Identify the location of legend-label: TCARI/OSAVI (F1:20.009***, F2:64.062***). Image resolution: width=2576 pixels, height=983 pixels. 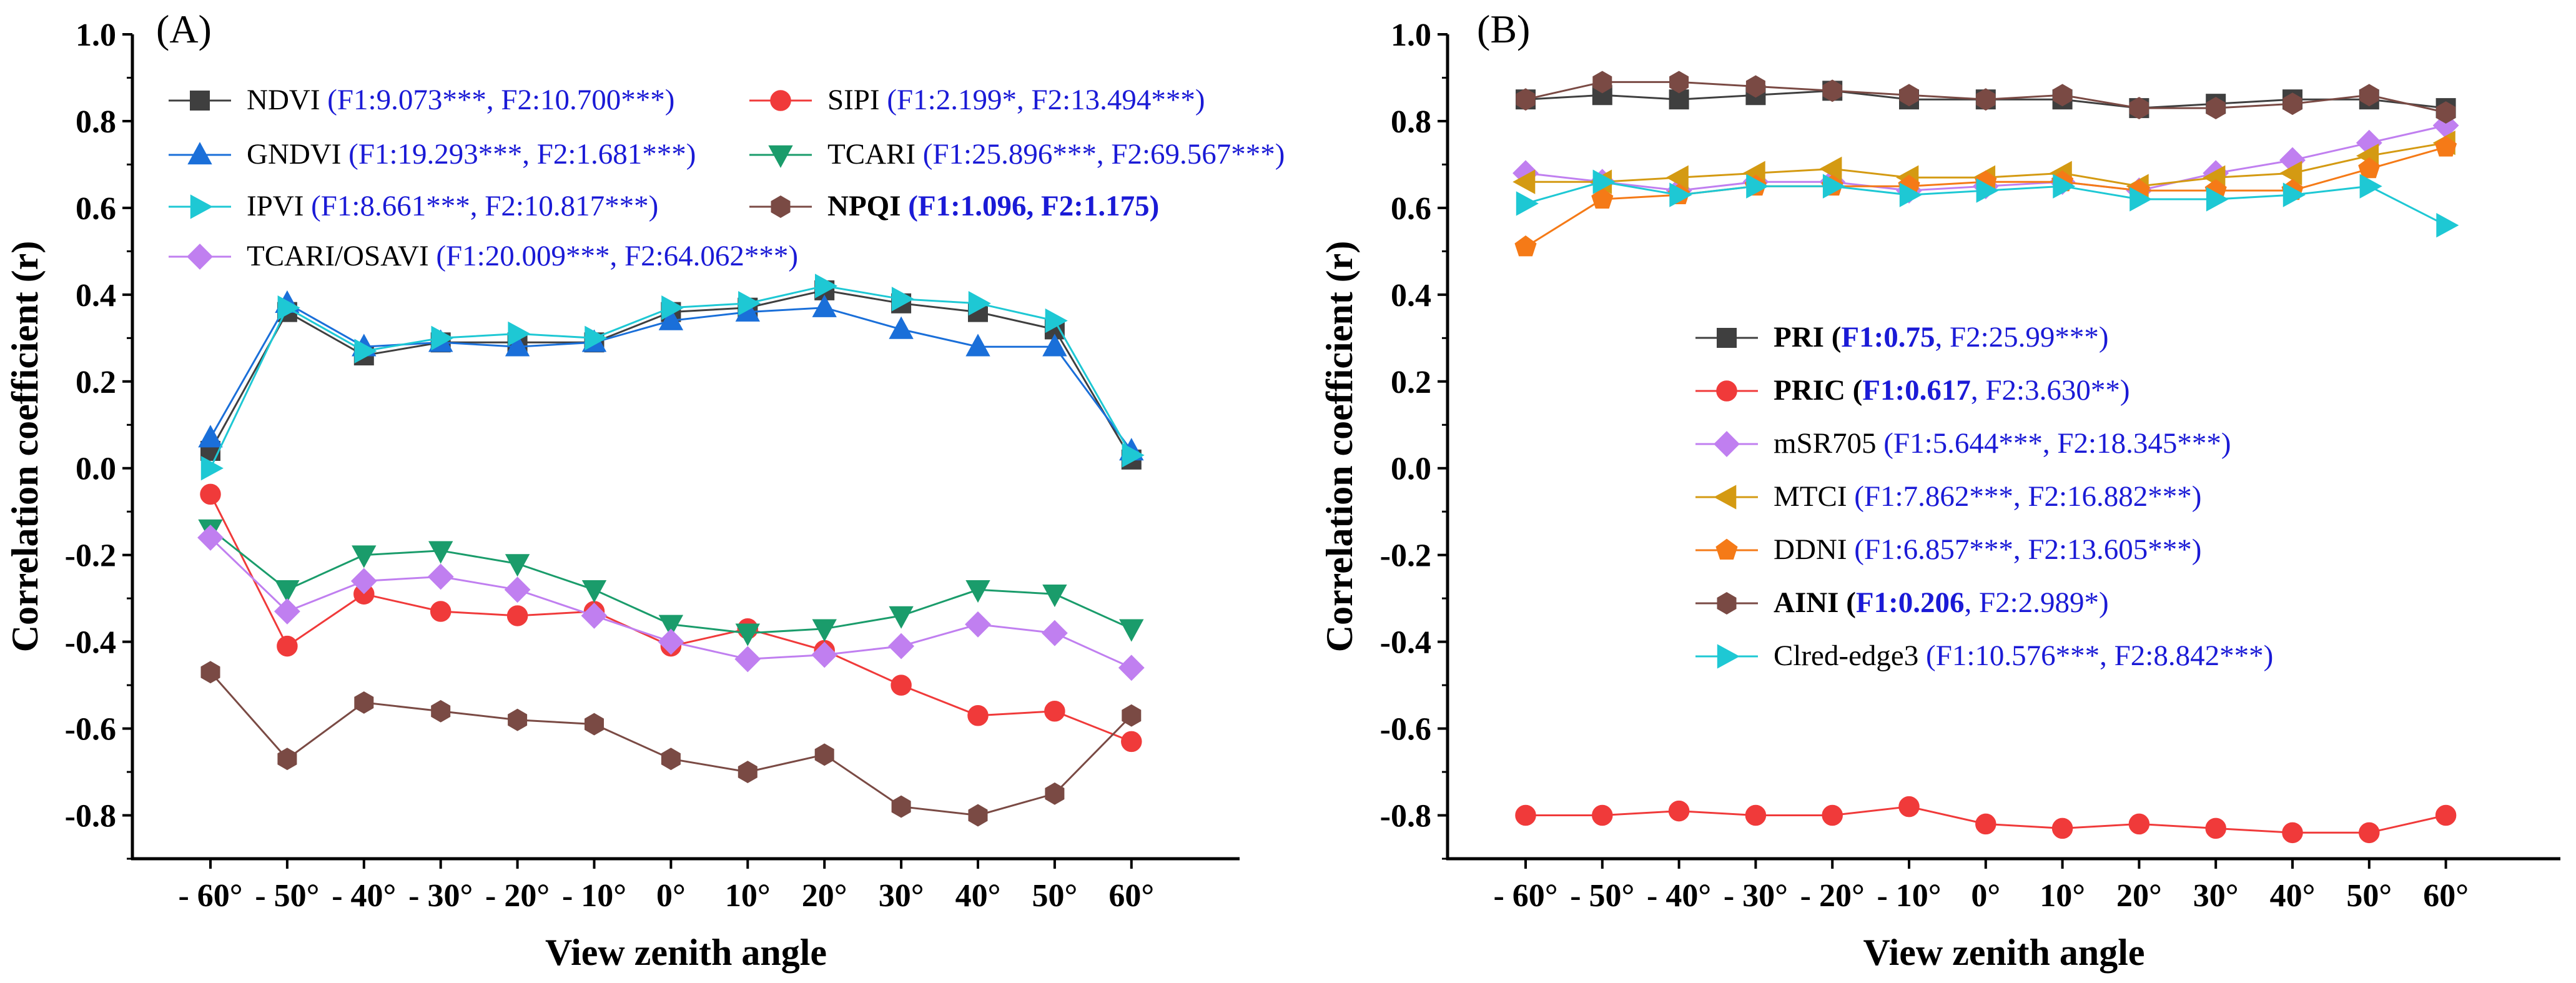
(522, 256).